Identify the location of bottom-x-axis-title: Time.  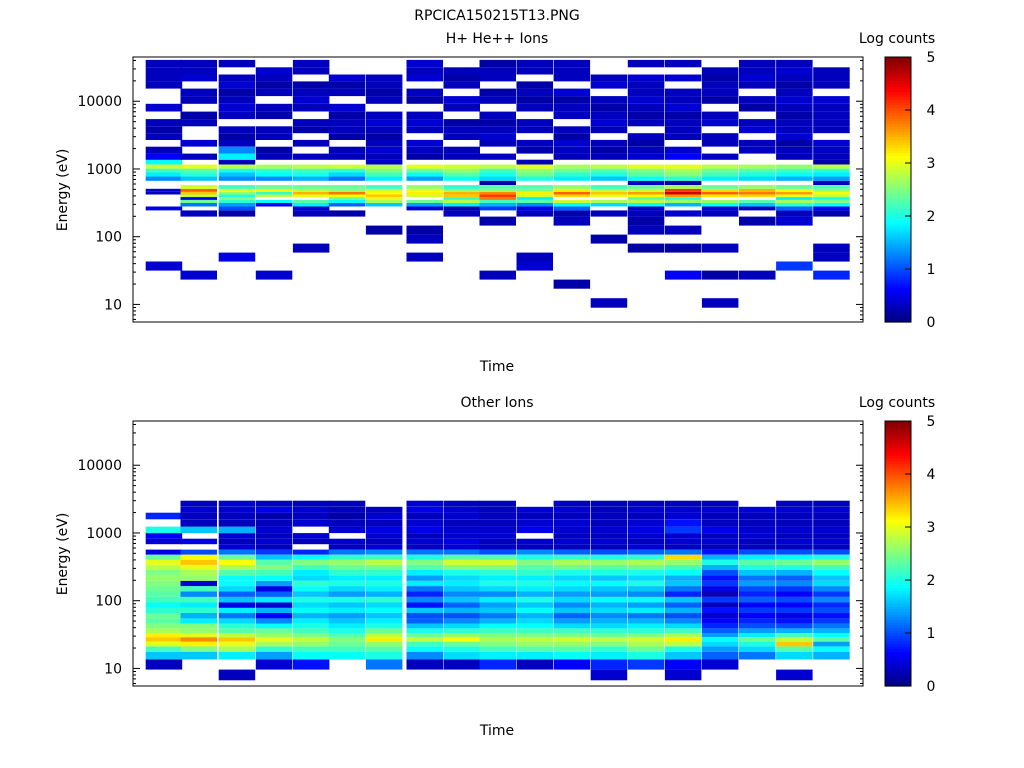
(496, 731).